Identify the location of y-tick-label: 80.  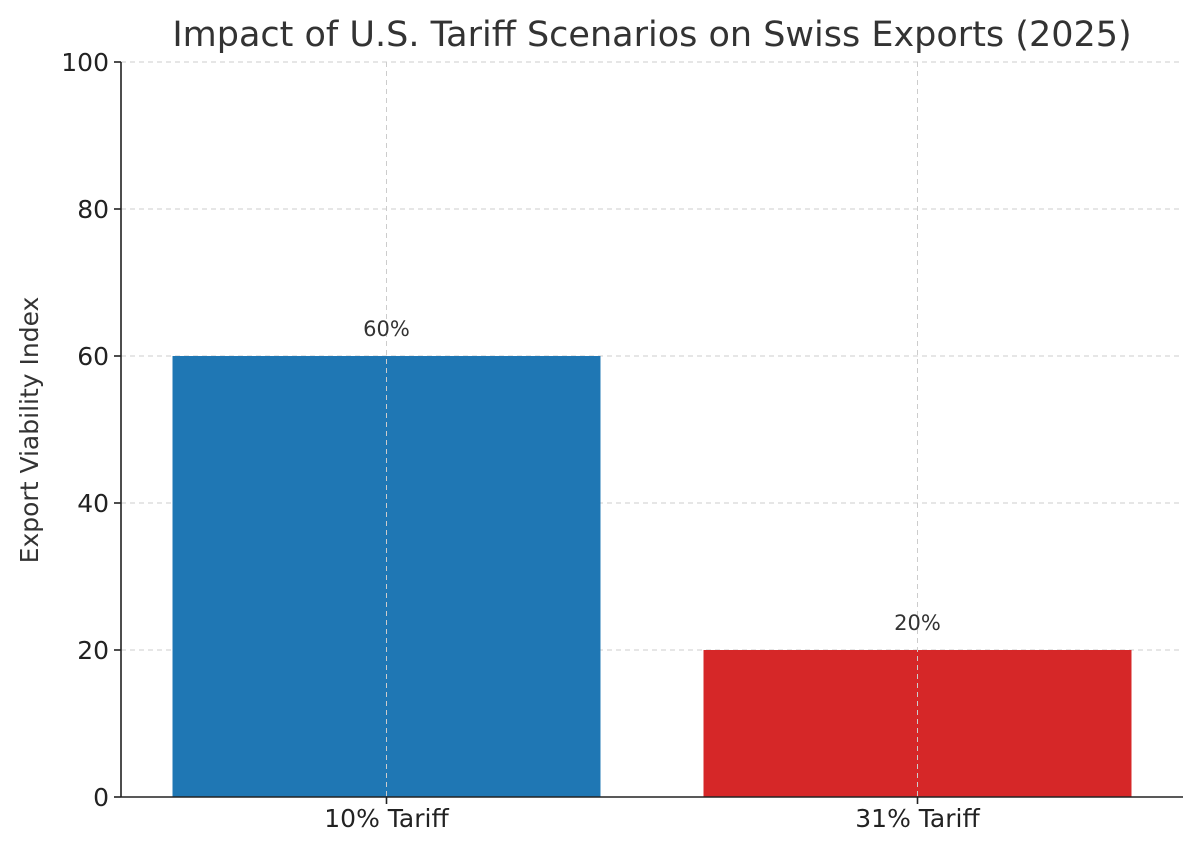
(93, 209).